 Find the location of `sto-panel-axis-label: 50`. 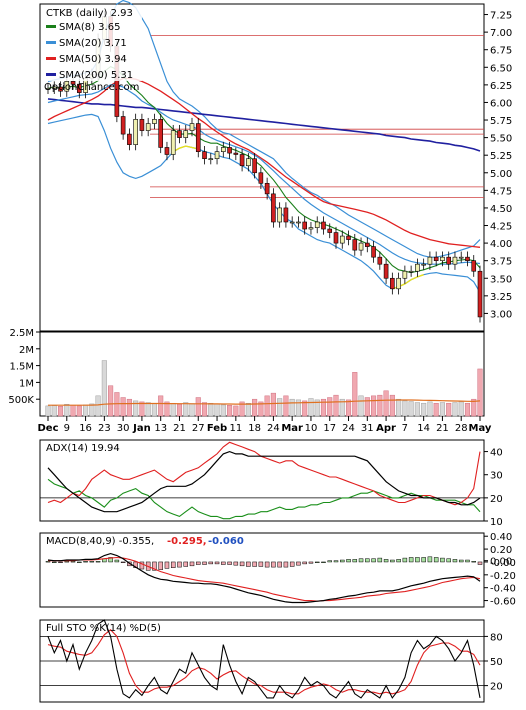

sto-panel-axis-label: 50 is located at coordinates (496, 662).